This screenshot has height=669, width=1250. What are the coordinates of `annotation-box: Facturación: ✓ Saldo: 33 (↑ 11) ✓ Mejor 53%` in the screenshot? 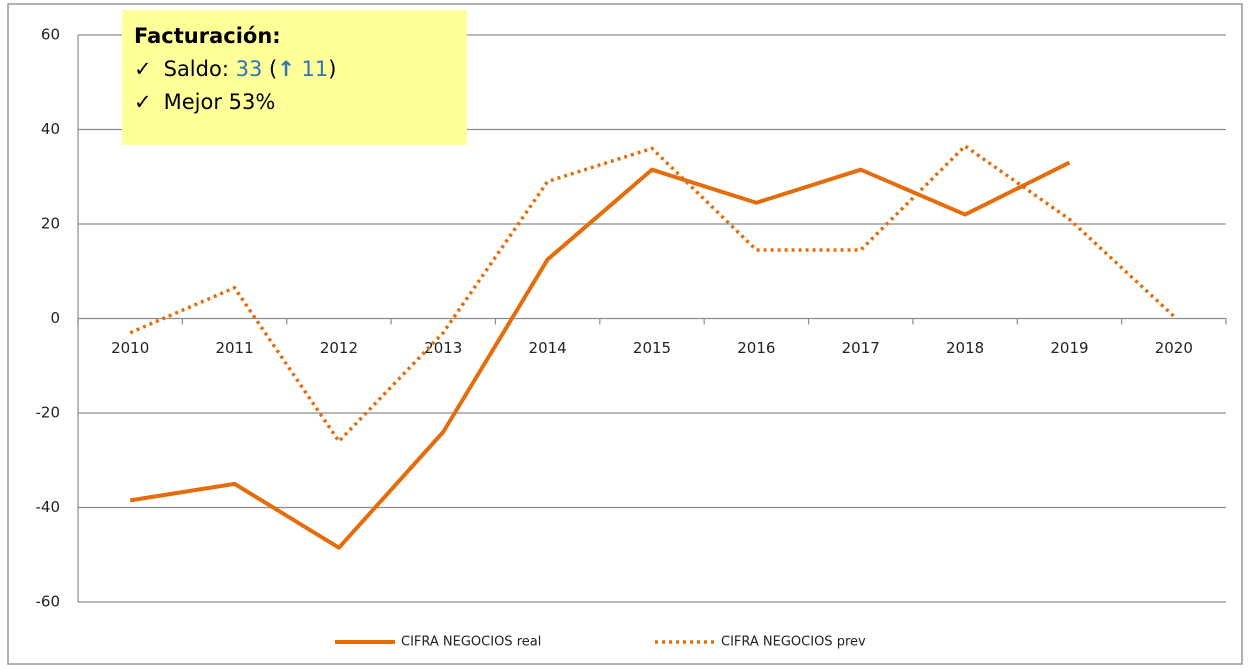 It's located at (294, 77).